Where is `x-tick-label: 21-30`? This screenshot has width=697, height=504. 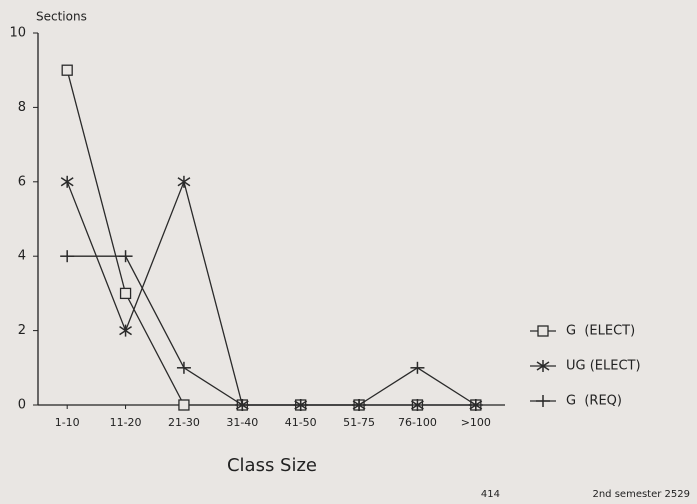 x-tick-label: 21-30 is located at coordinates (184, 422).